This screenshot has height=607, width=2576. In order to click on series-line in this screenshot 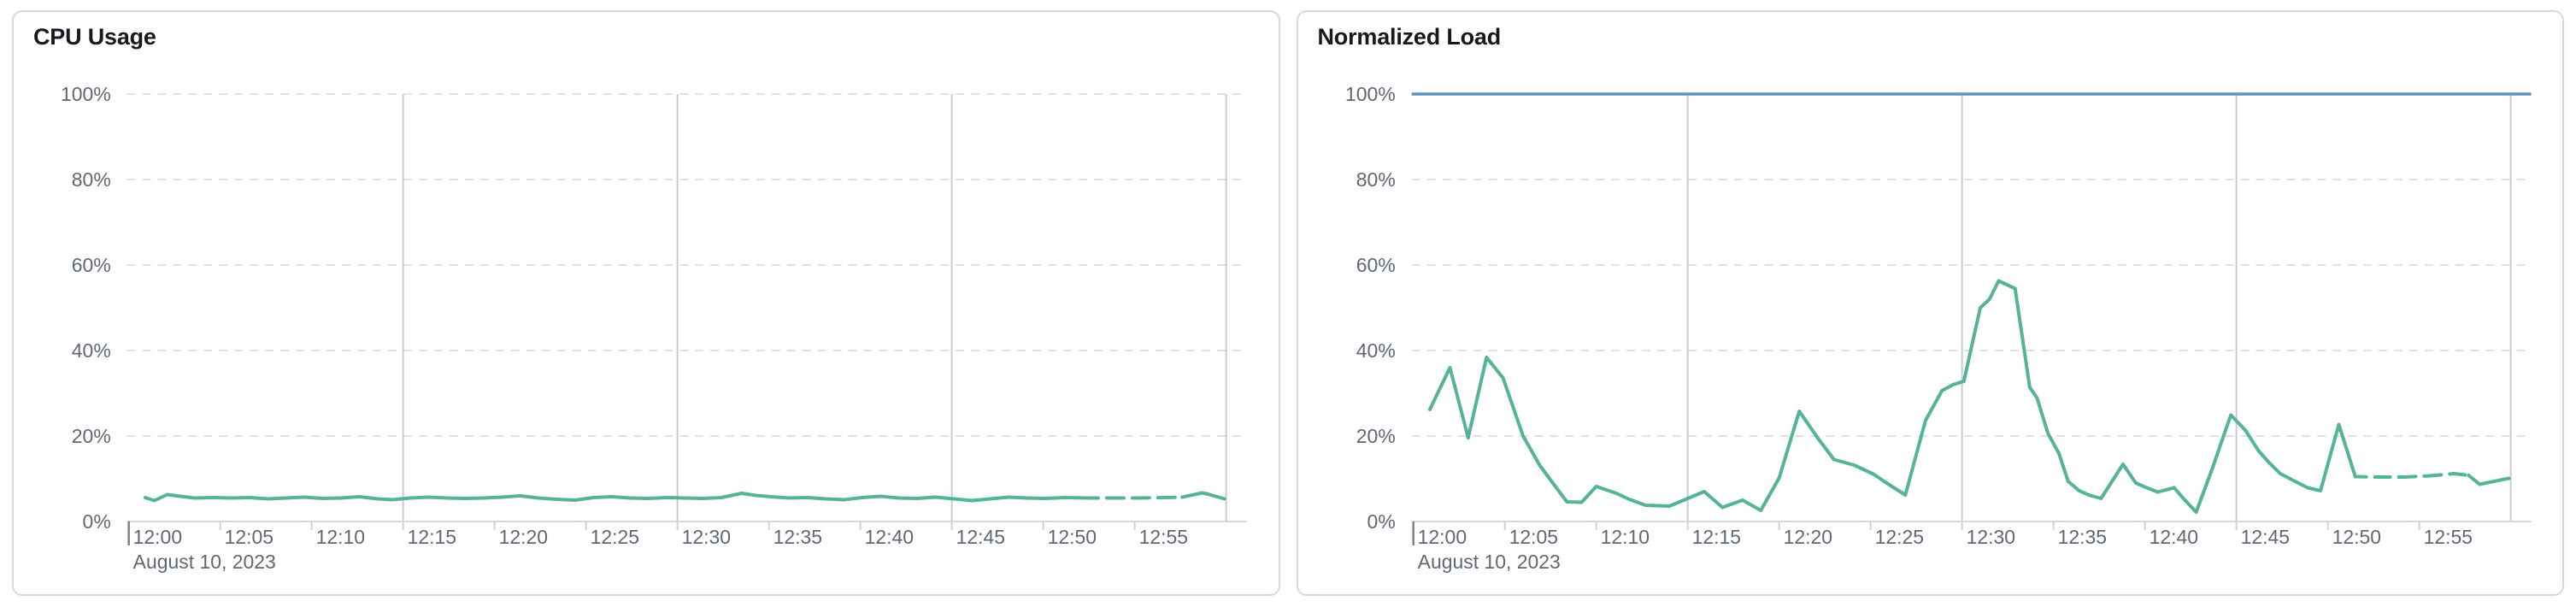, I will do `click(684, 497)`.